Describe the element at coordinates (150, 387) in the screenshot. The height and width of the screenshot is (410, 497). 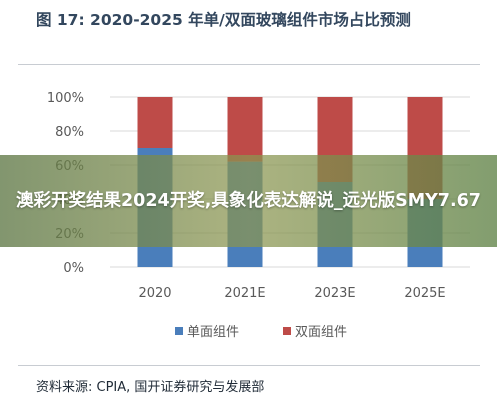
I see `source-note: 资料来源: CPIA, 国开证券研究与发展部` at that location.